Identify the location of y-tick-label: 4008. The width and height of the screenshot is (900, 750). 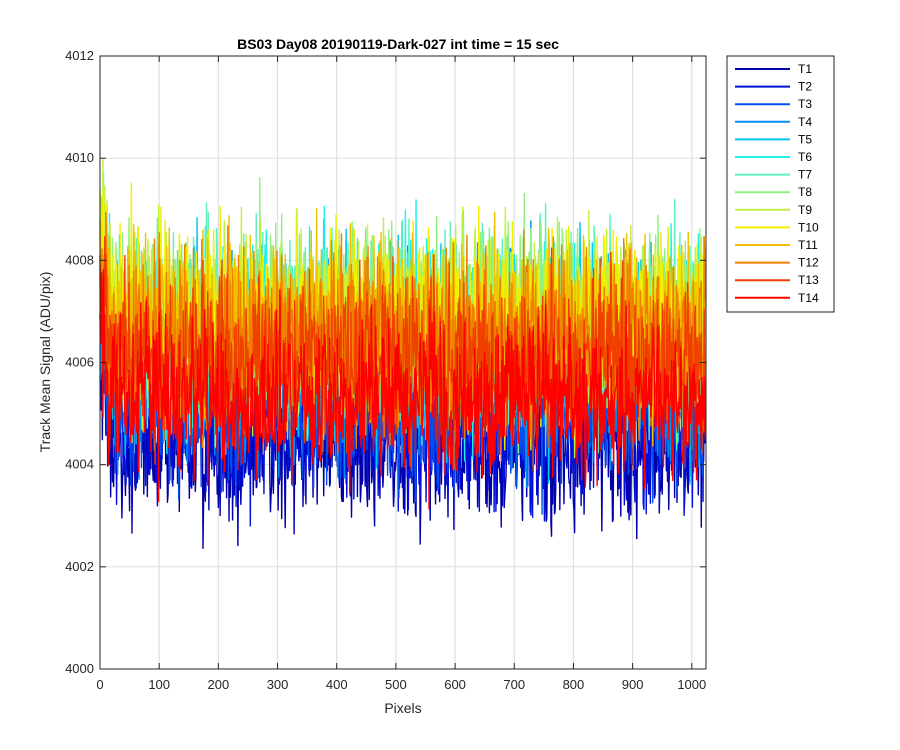
(79, 259).